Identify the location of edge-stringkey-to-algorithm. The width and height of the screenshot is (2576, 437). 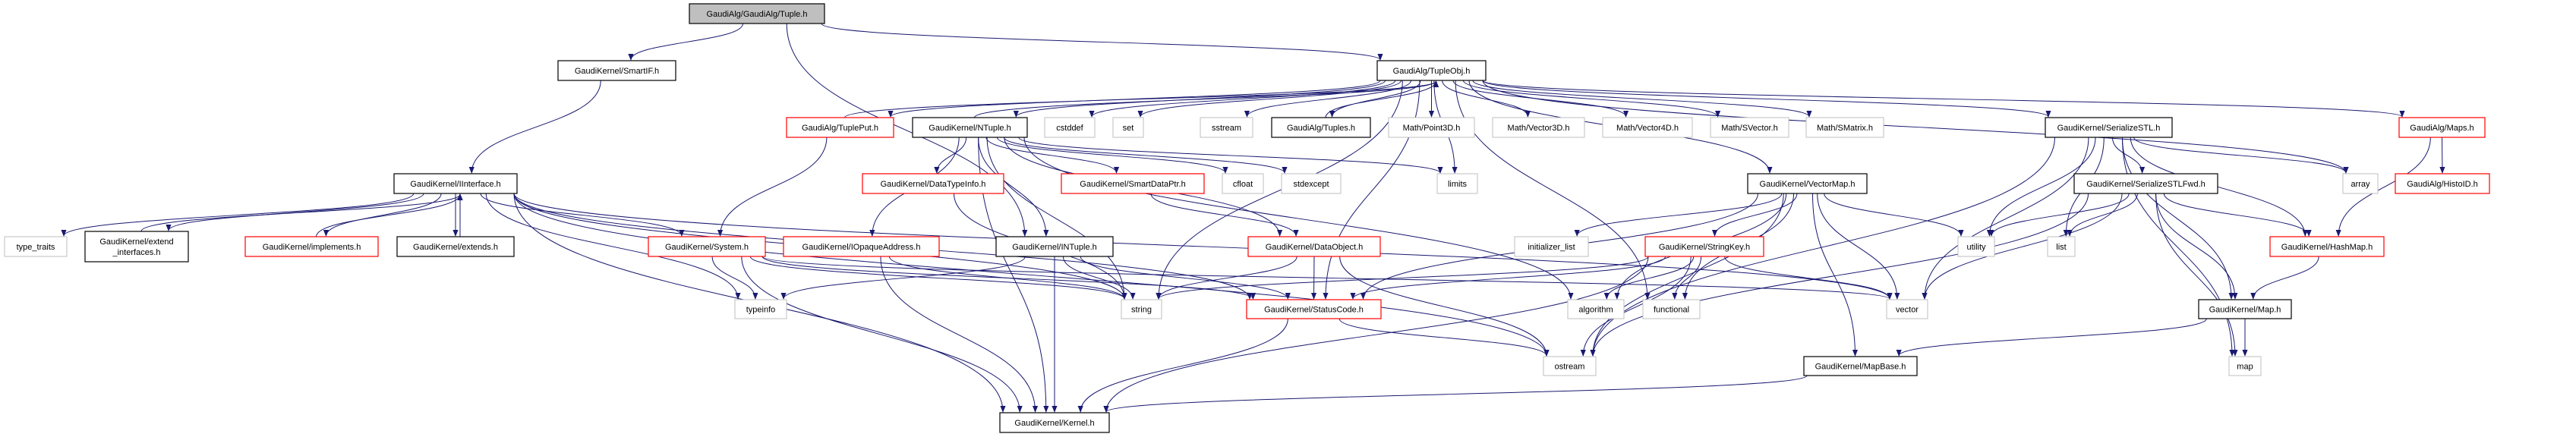
(1649, 278).